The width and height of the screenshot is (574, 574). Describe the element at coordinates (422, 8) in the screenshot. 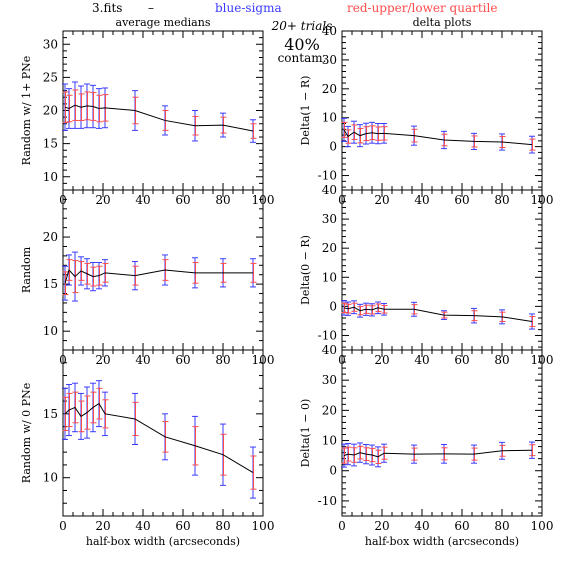

I see `red-quartile-legend: red-upper/lower quartile` at that location.